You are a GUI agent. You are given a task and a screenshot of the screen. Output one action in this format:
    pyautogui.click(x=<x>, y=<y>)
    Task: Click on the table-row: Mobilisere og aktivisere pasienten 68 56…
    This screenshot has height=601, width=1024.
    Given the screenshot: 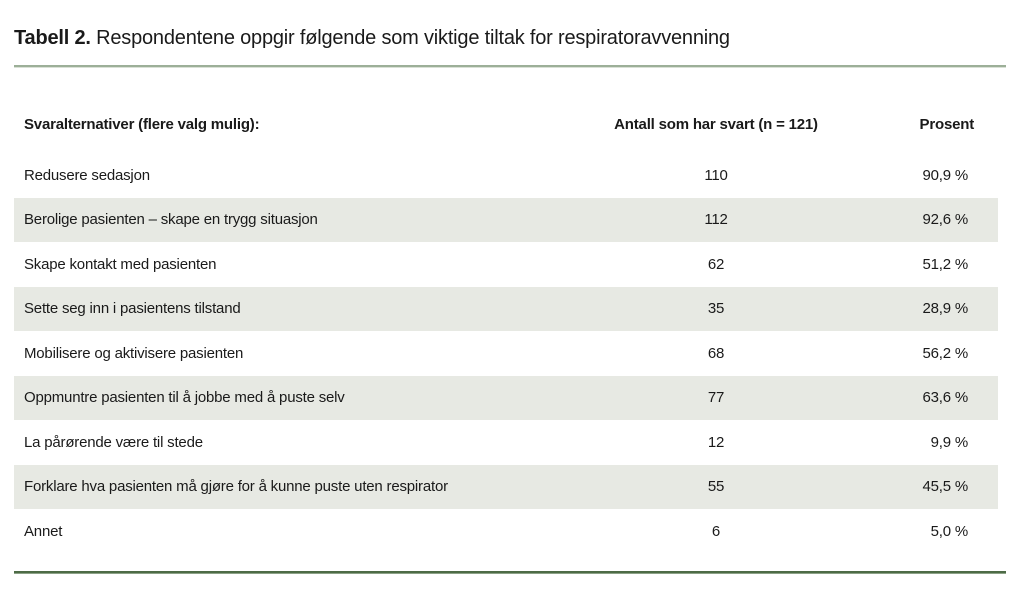 What is the action you would take?
    pyautogui.click(x=506, y=353)
    